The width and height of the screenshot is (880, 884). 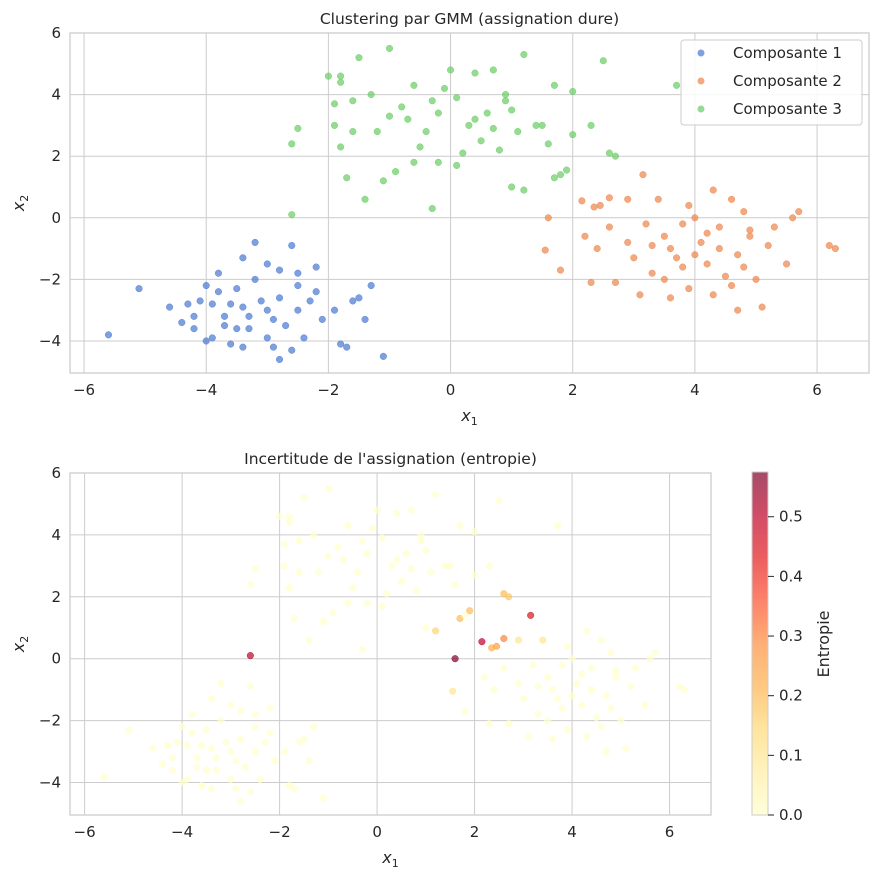 What do you see at coordinates (85, 832) in the screenshot?
I see `x-tick-label: −6` at bounding box center [85, 832].